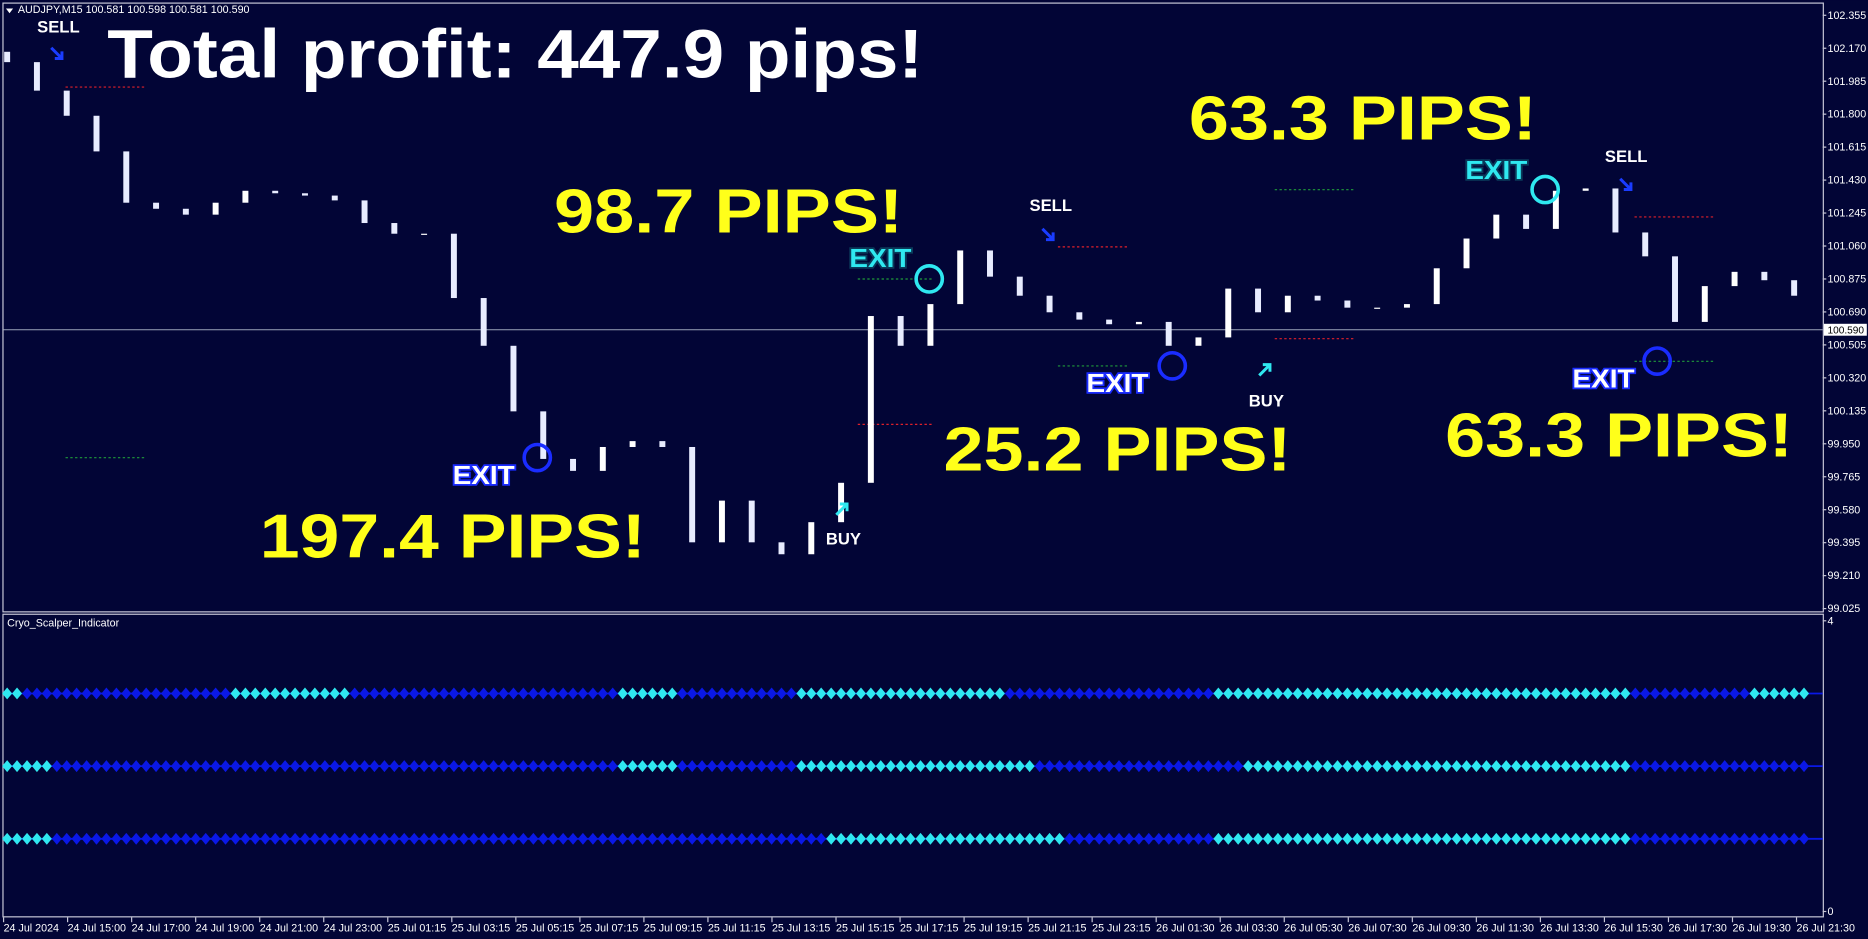 The width and height of the screenshot is (1868, 939). What do you see at coordinates (1697, 929) in the screenshot?
I see `x-tick-label: 26 Jul 17:30` at bounding box center [1697, 929].